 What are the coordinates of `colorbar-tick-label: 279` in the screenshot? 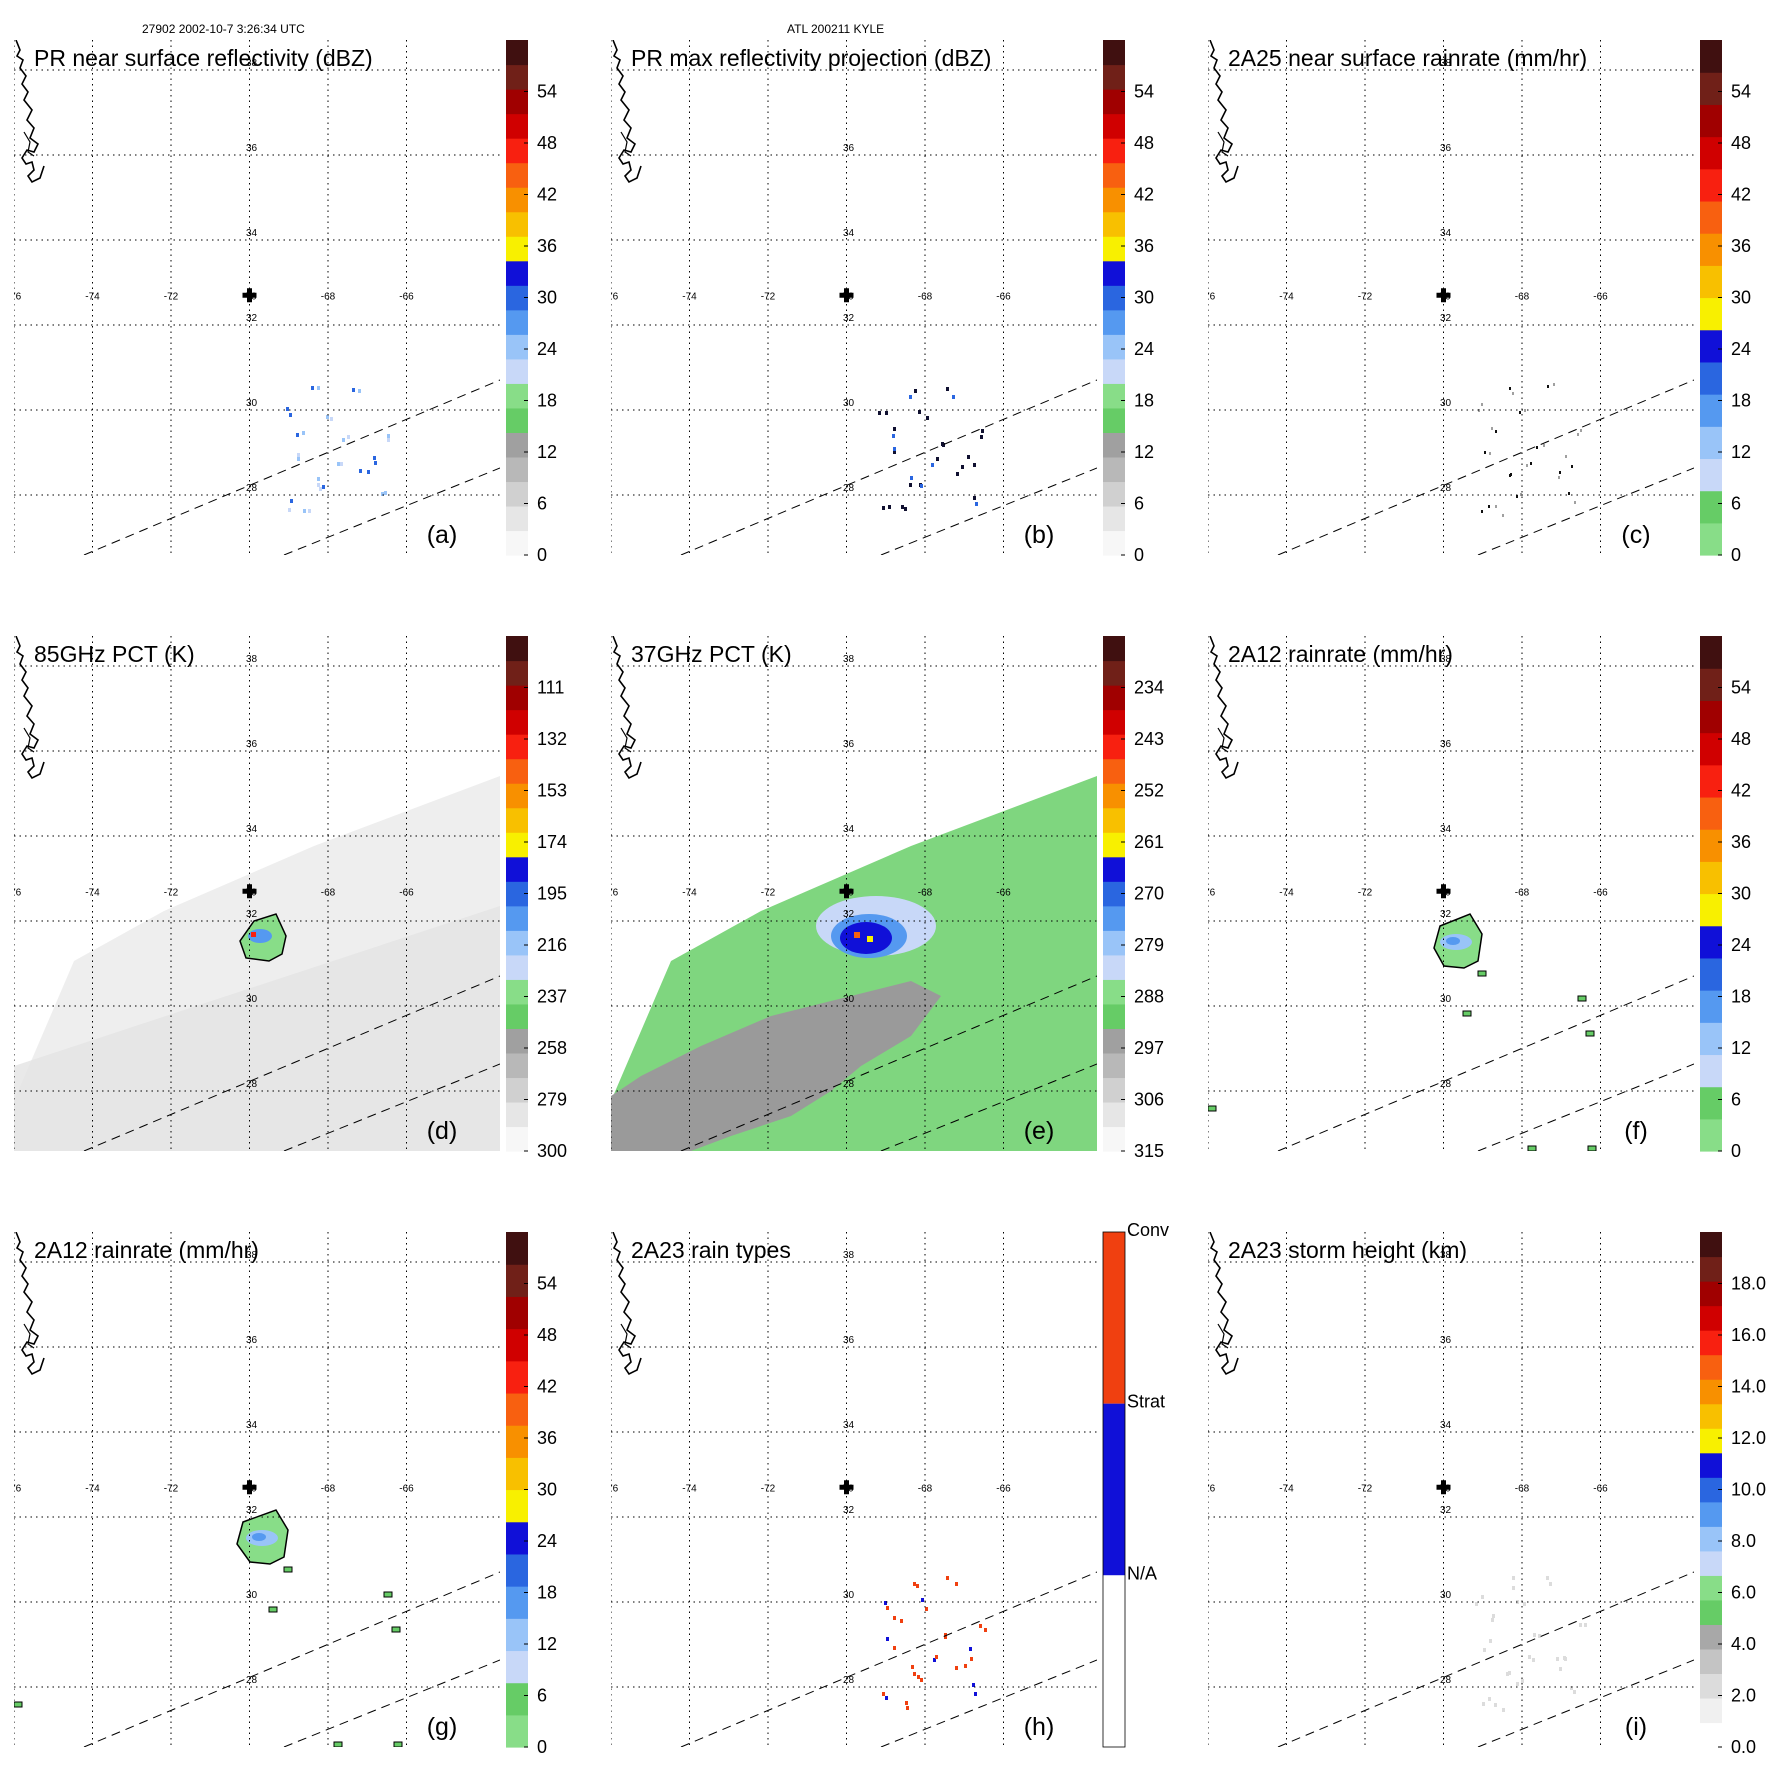 It's located at (1149, 945).